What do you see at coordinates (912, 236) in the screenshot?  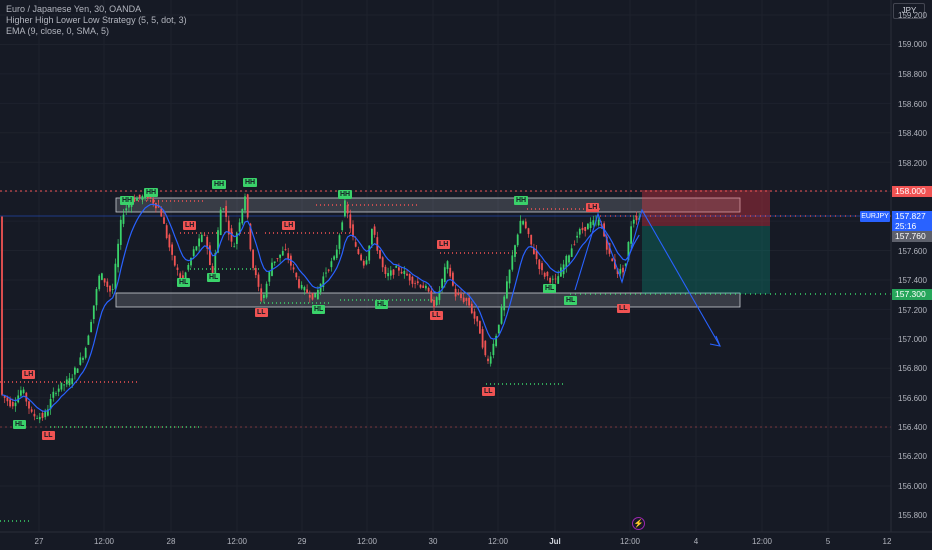 I see `stop-price-tag: 157.760` at bounding box center [912, 236].